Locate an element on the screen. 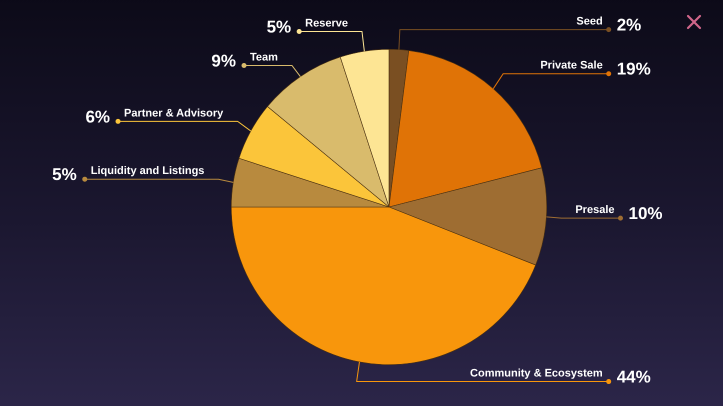 The image size is (723, 406). data-label: 44% is located at coordinates (633, 377).